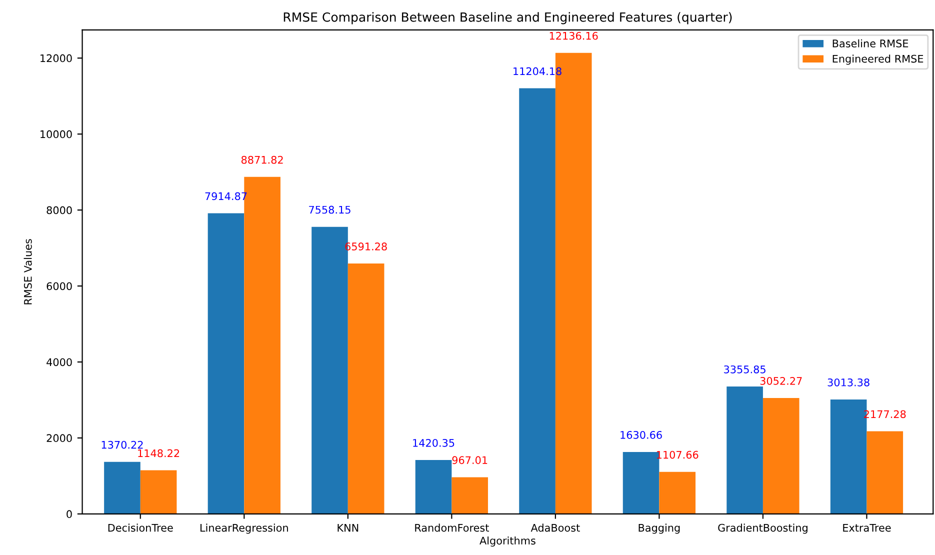 This screenshot has height=555, width=935. What do you see at coordinates (867, 528) in the screenshot?
I see `x-tick-label: ExtraTree` at bounding box center [867, 528].